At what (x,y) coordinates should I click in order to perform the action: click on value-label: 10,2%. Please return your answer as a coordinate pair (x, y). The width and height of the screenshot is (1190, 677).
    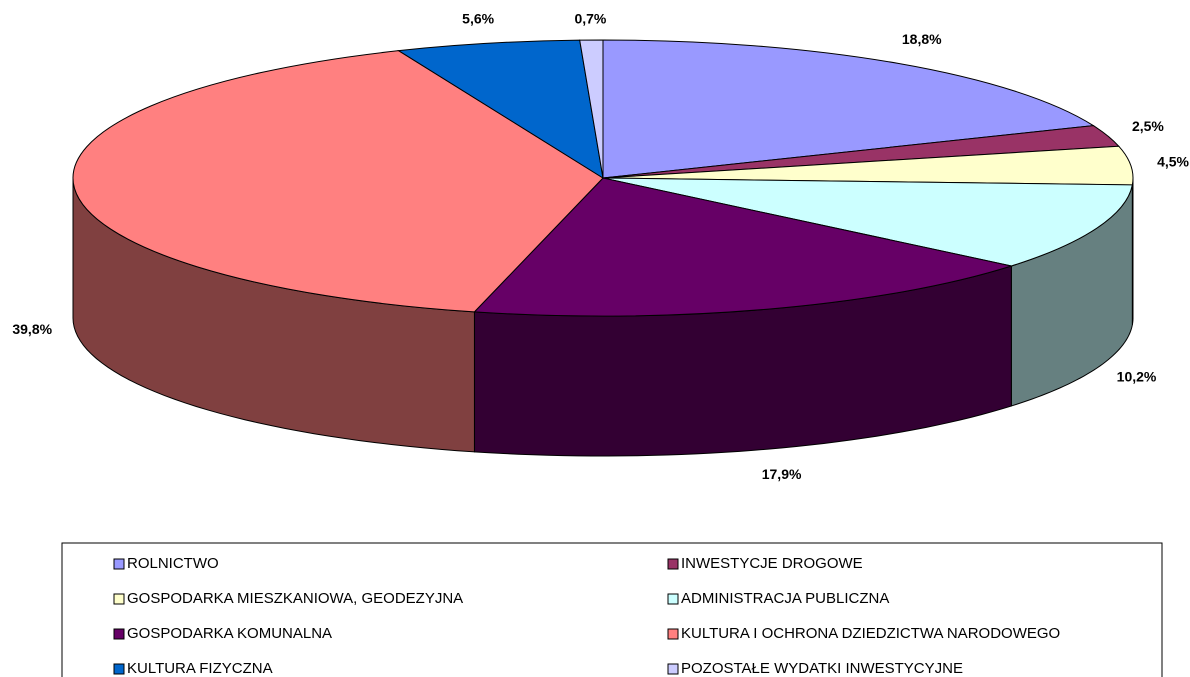
    Looking at the image, I should click on (1137, 377).